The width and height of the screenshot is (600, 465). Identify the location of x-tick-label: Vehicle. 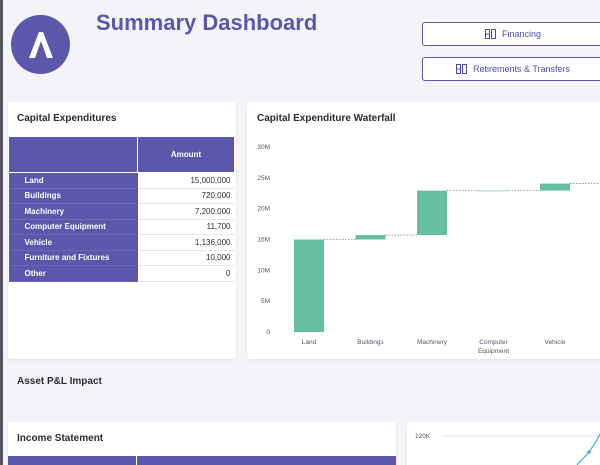
(555, 342).